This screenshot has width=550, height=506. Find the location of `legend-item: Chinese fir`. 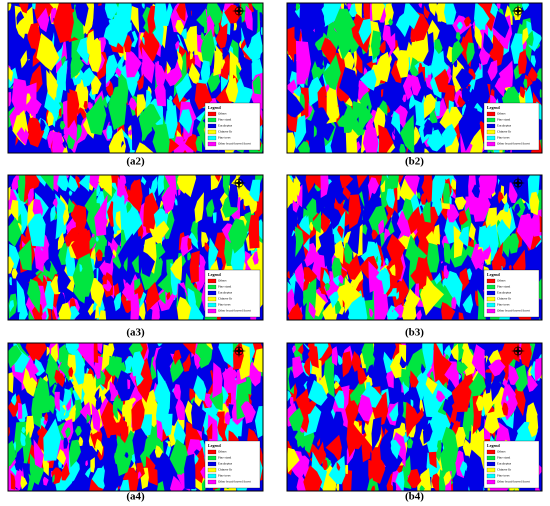

legend-item: Chinese fir is located at coordinates (504, 299).